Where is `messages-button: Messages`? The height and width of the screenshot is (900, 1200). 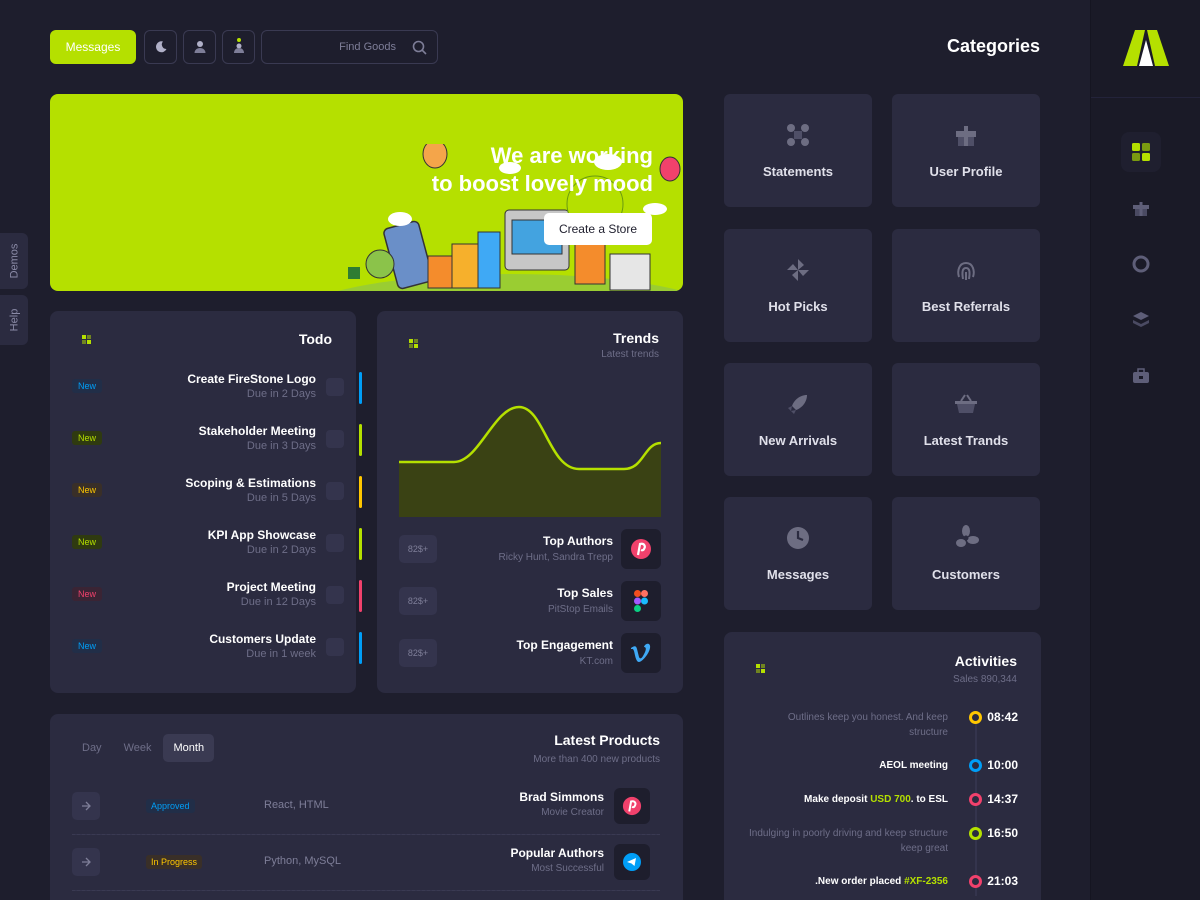 messages-button: Messages is located at coordinates (93, 47).